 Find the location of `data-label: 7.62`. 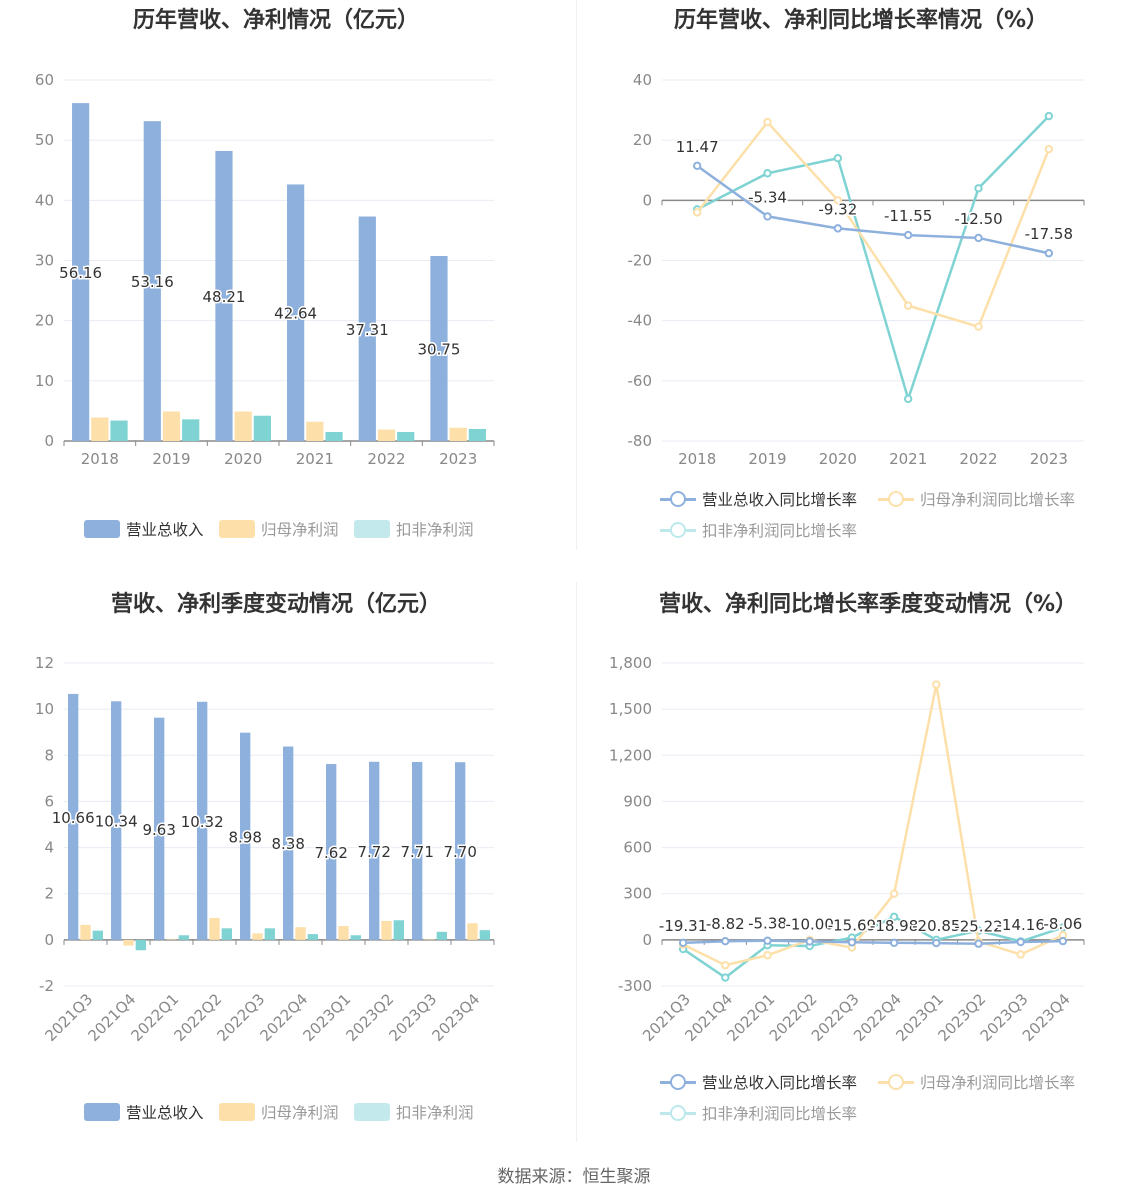

data-label: 7.62 is located at coordinates (330, 853).